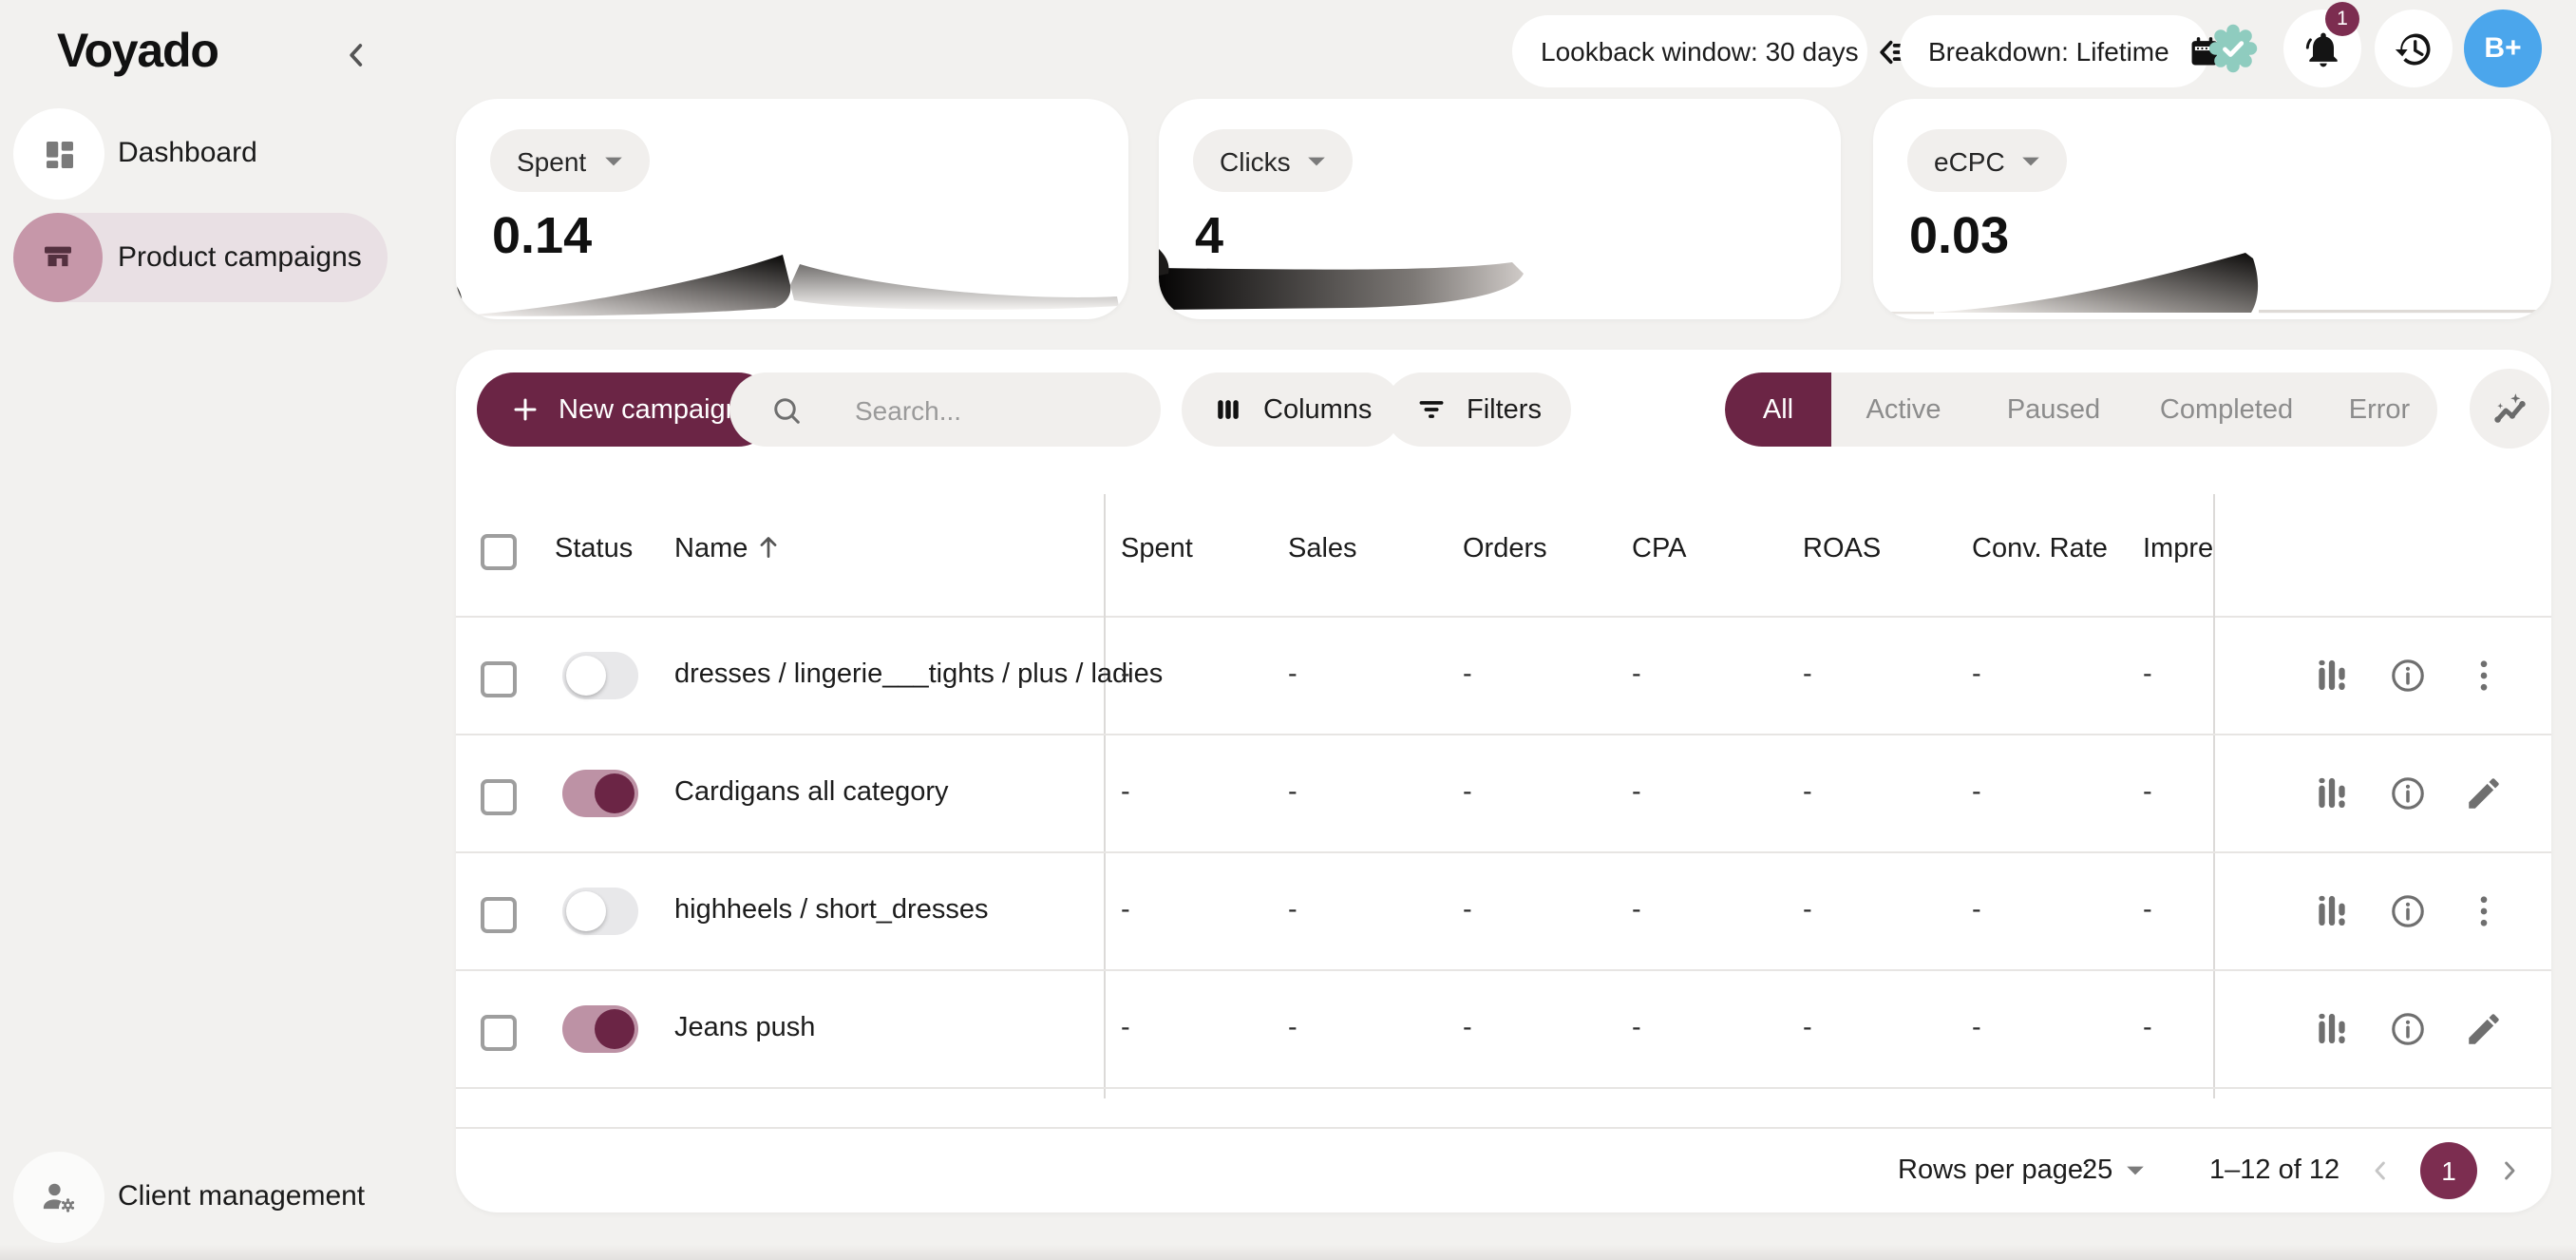 The image size is (2576, 1260). What do you see at coordinates (1959, 235) in the screenshot?
I see `metric-value: 0.03` at bounding box center [1959, 235].